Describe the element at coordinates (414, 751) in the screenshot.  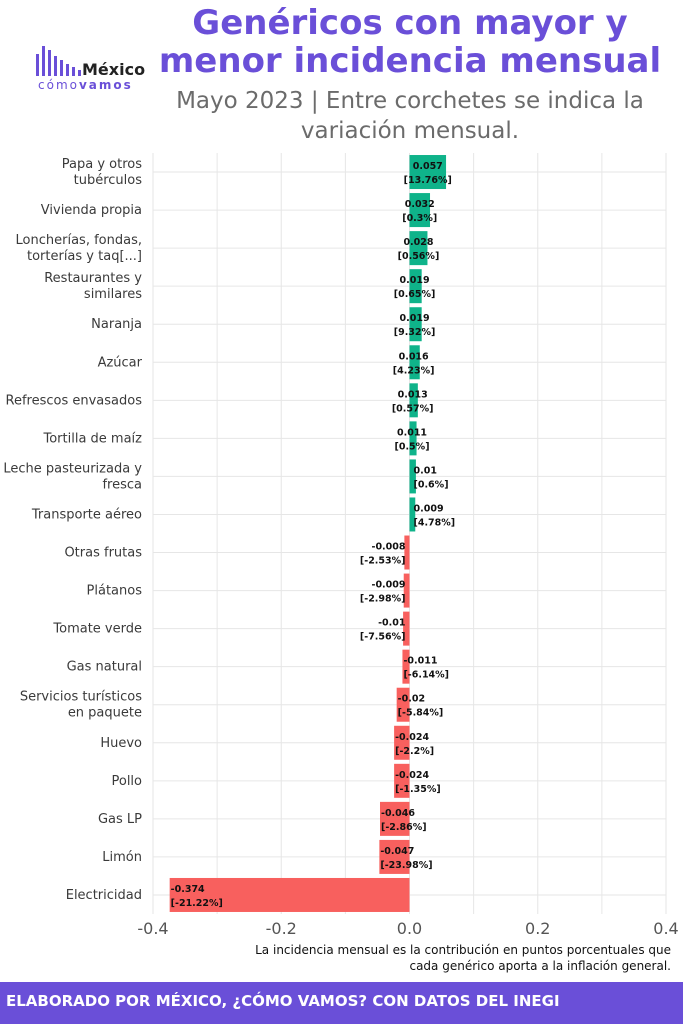
I see `variation-label: [-2.2%]` at that location.